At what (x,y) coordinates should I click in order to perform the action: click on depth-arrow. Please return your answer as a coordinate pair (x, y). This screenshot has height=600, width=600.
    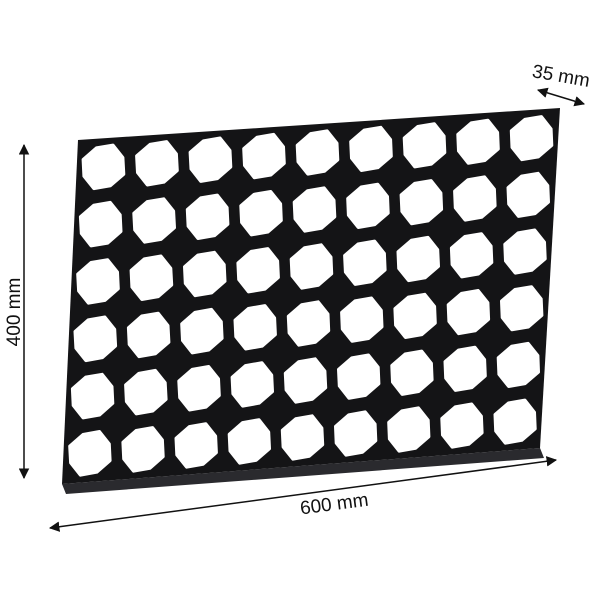
    Looking at the image, I should click on (561, 97).